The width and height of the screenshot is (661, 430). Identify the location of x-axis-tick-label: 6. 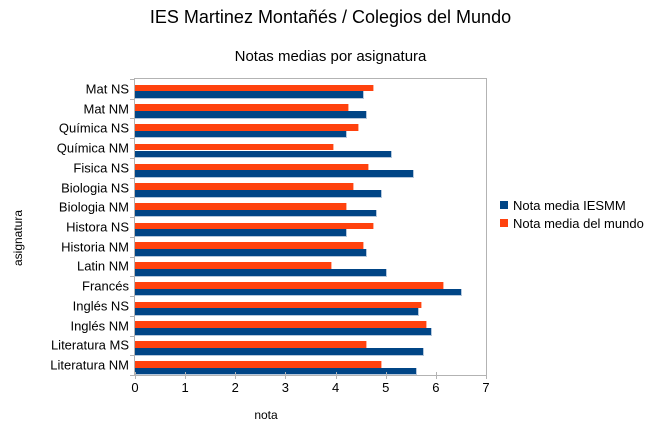
(436, 387).